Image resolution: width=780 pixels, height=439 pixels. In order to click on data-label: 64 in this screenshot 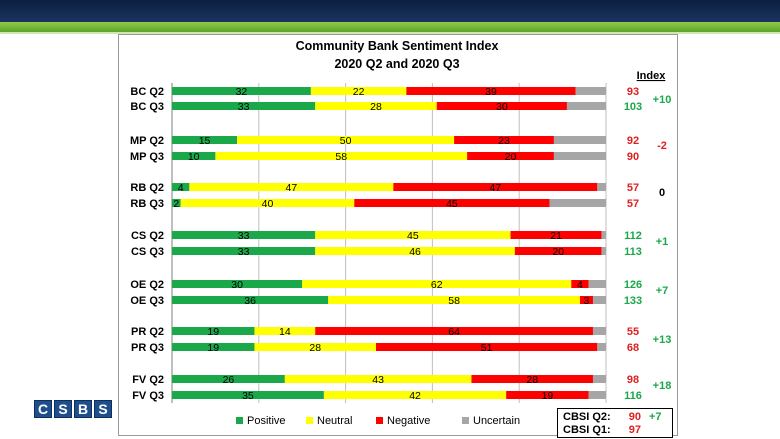, I will do `click(454, 332)`.